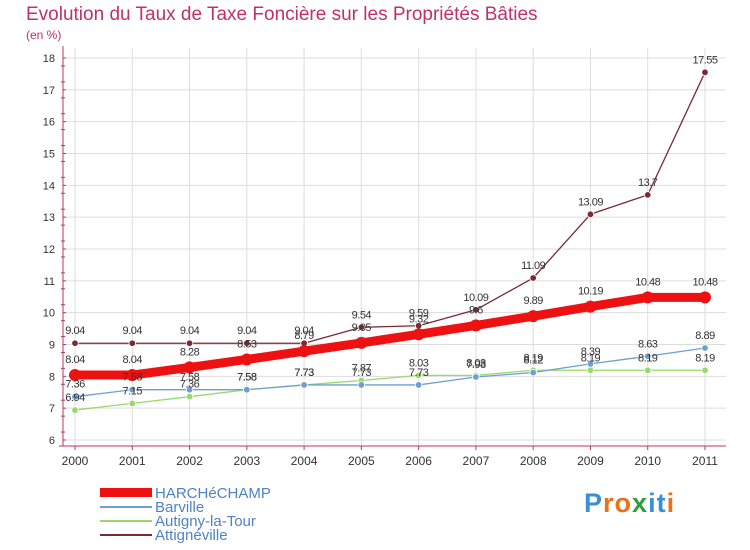 The width and height of the screenshot is (750, 550). Describe the element at coordinates (648, 344) in the screenshot. I see `data-label: 8.63` at that location.